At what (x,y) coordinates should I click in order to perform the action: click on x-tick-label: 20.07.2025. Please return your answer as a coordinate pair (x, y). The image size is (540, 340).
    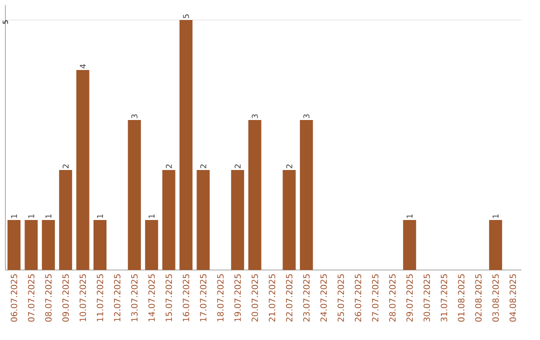
    Looking at the image, I should click on (255, 298).